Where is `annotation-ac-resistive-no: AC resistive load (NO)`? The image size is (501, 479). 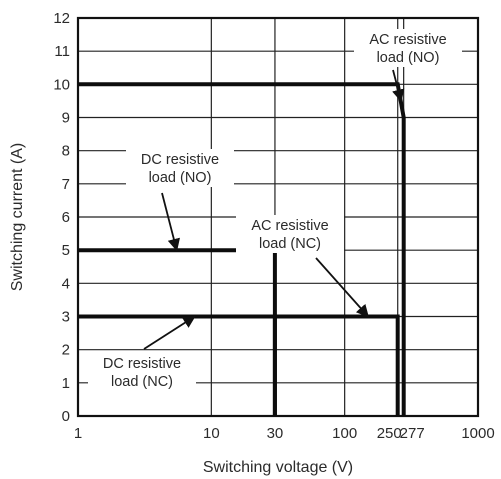 annotation-ac-resistive-no: AC resistive load (NO) is located at coordinates (408, 66).